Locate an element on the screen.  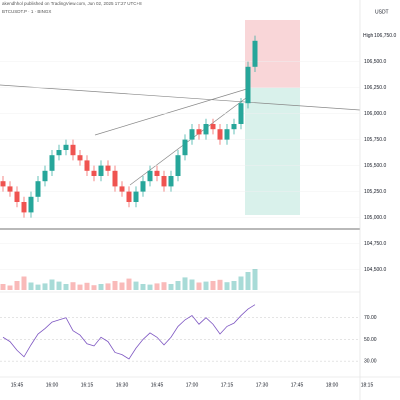
trendline is located at coordinates (180, 97).